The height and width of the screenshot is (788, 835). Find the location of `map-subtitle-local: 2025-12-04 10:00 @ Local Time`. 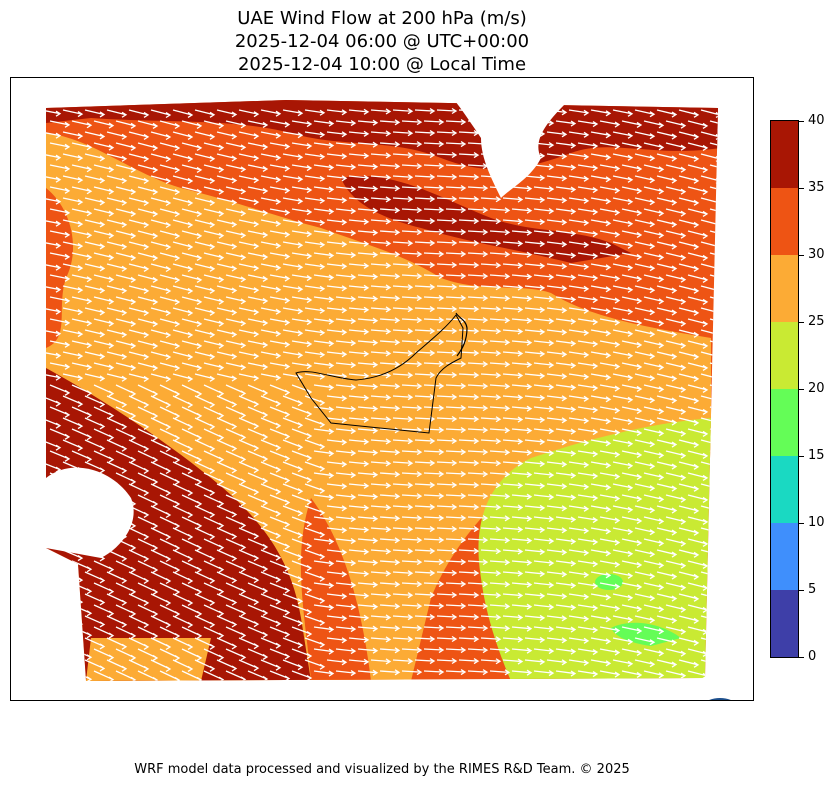

map-subtitle-local: 2025-12-04 10:00 @ Local Time is located at coordinates (382, 64).